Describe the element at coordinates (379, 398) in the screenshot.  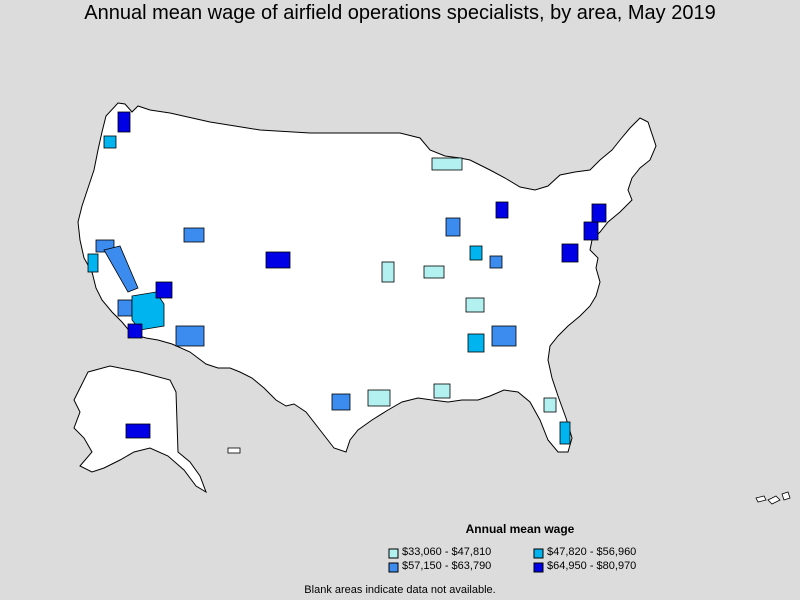
I see `area-houston` at that location.